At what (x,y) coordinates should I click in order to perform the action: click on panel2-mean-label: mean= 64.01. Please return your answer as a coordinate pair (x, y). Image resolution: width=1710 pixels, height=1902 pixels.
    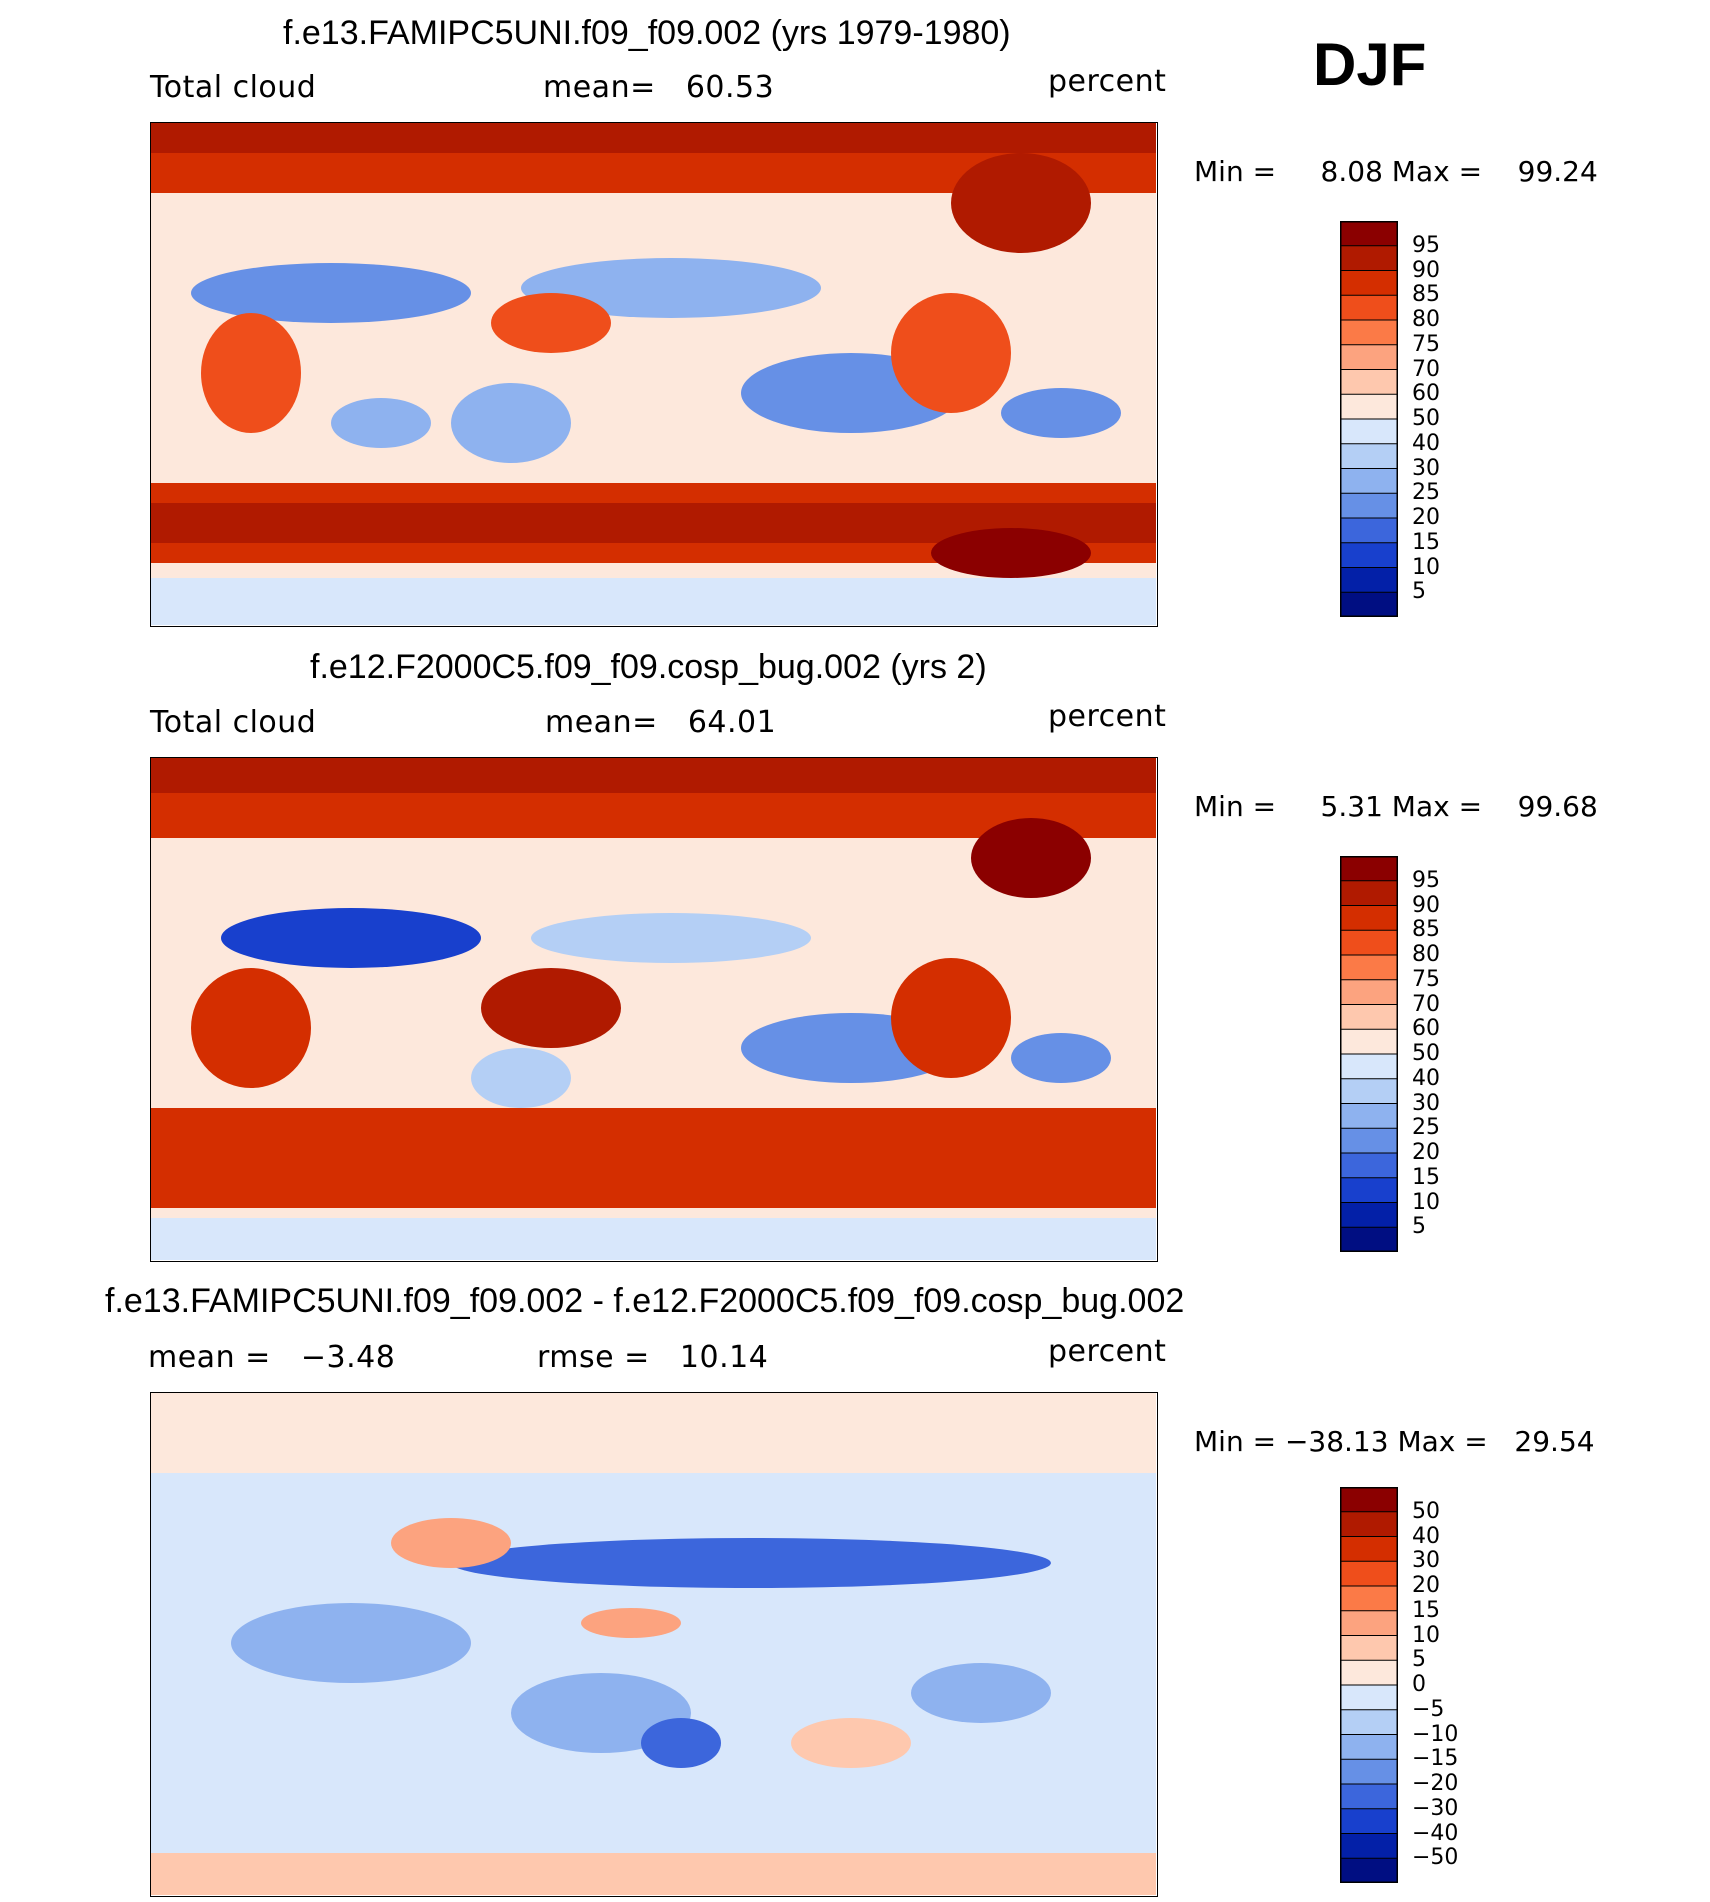
    Looking at the image, I should click on (661, 722).